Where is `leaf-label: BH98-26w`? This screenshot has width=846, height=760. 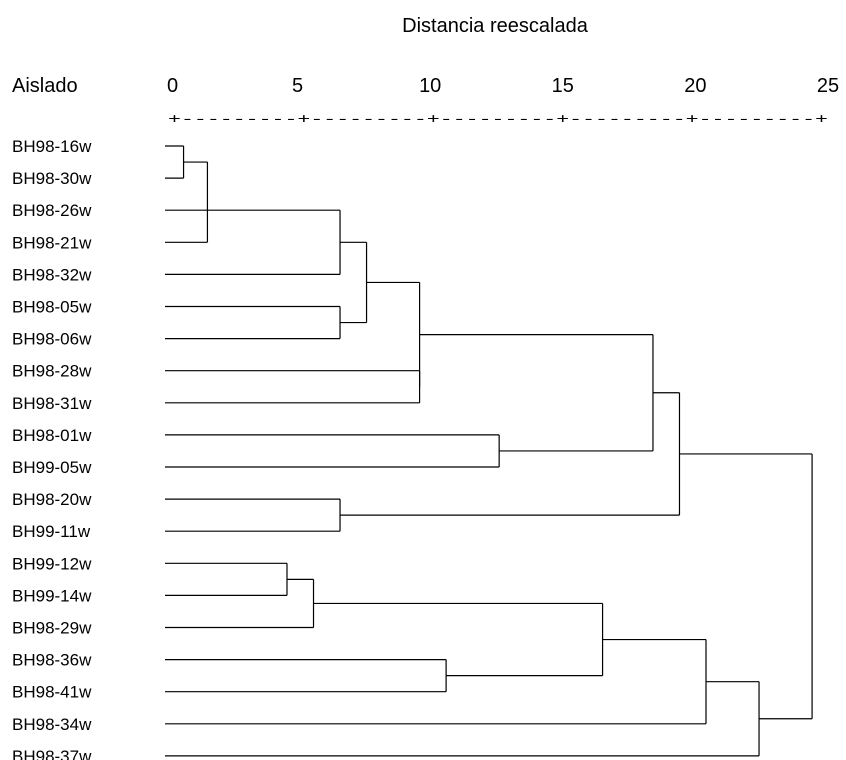
leaf-label: BH98-26w is located at coordinates (52, 210).